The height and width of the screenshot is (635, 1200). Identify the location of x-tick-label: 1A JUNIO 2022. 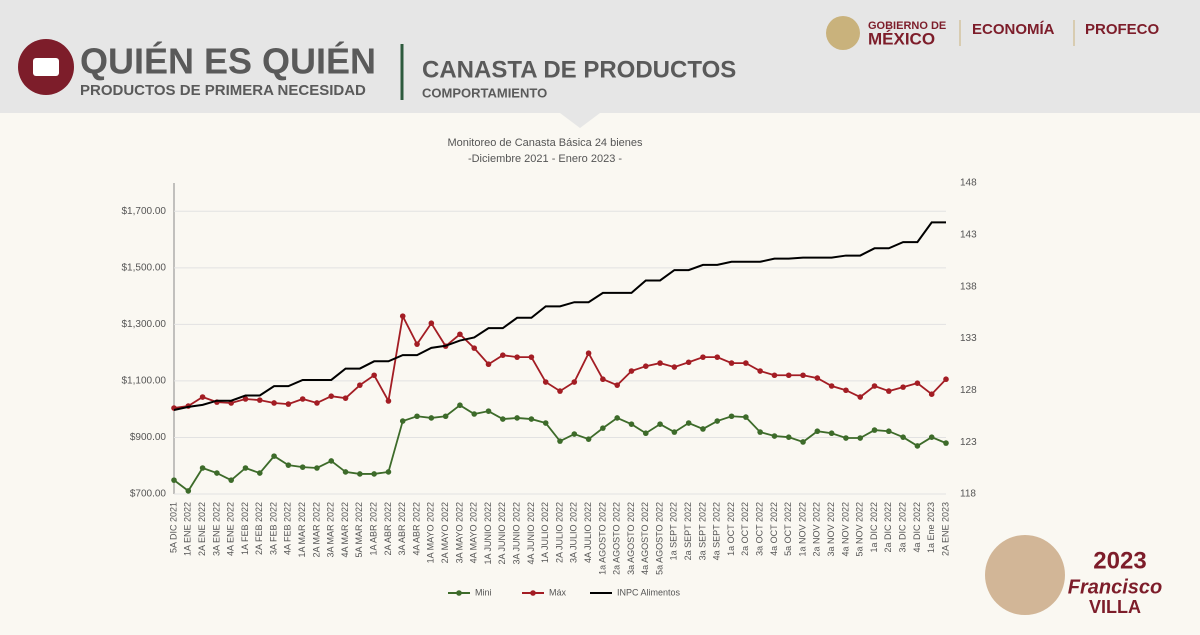
(488, 533).